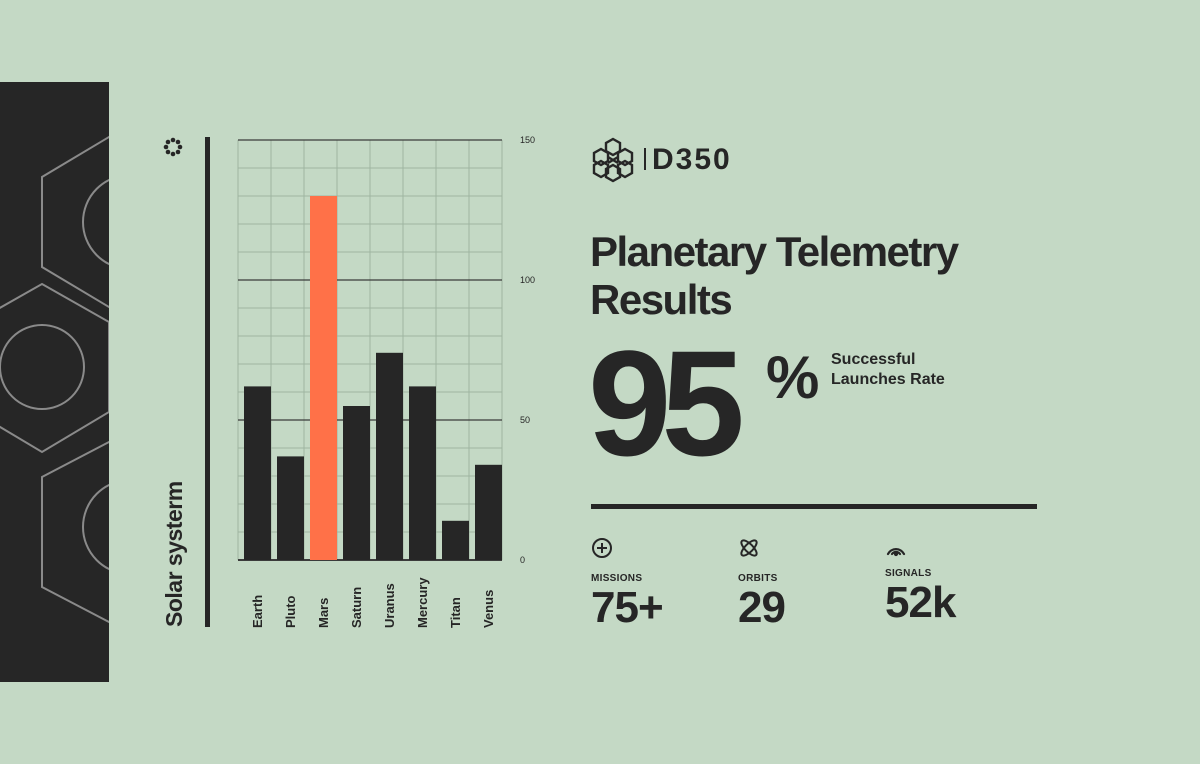 Image resolution: width=1200 pixels, height=764 pixels. What do you see at coordinates (896, 552) in the screenshot?
I see `signal-icon` at bounding box center [896, 552].